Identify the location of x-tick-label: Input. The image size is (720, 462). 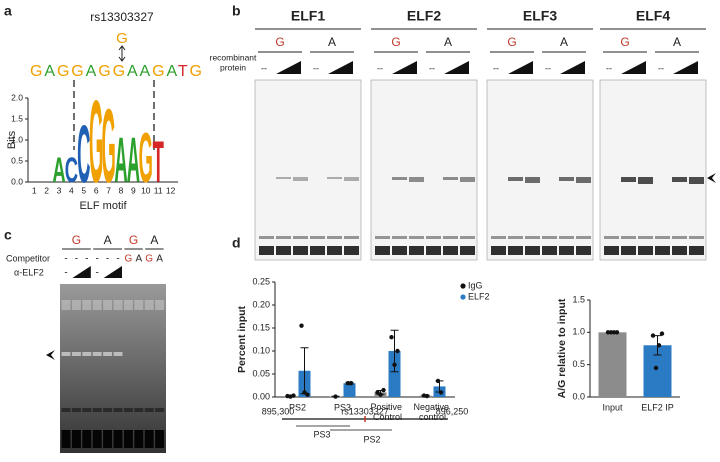
(612, 407).